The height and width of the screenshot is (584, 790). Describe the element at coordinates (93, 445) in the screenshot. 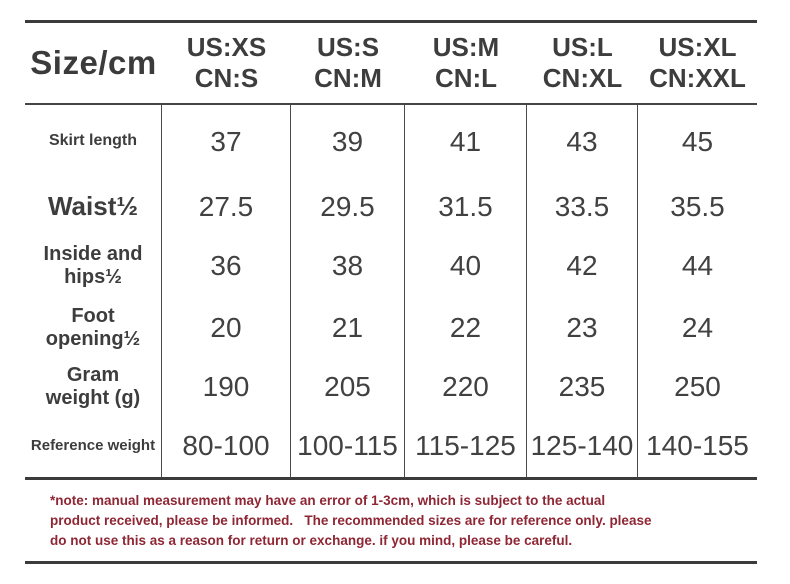

I see `row-label-reference-weight: Reference weight` at that location.